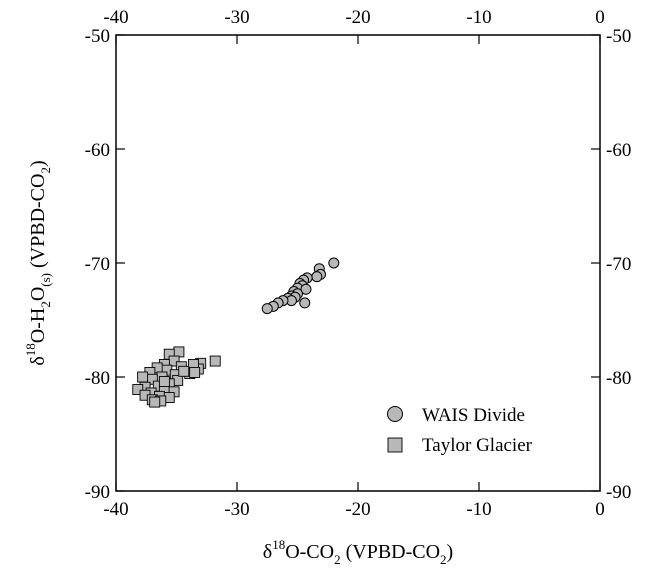 Image resolution: width=654 pixels, height=570 pixels. I want to click on y-tick-label-right: -80, so click(618, 378).